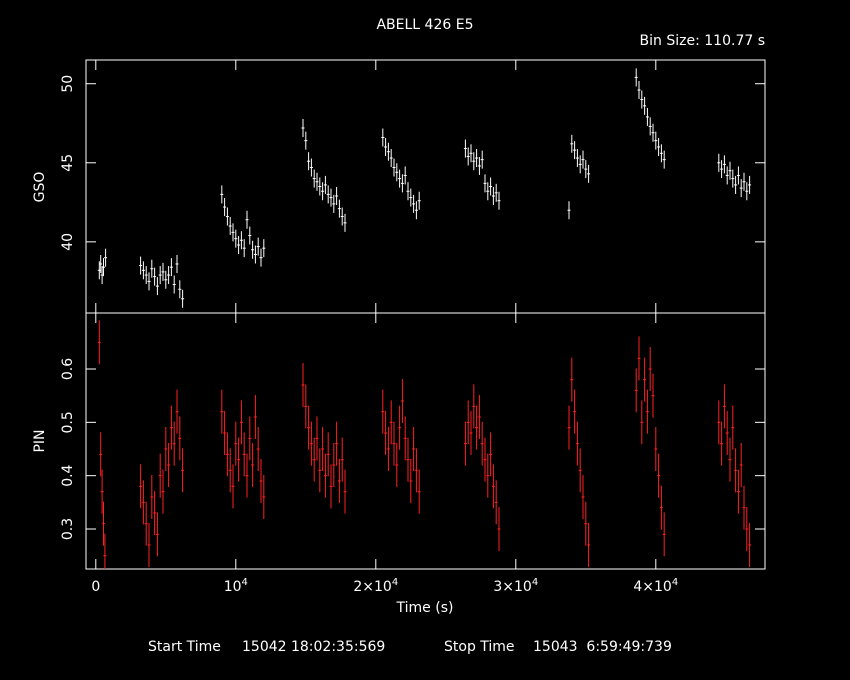  What do you see at coordinates (515, 586) in the screenshot?
I see `x-tick-label: 3×104` at bounding box center [515, 586].